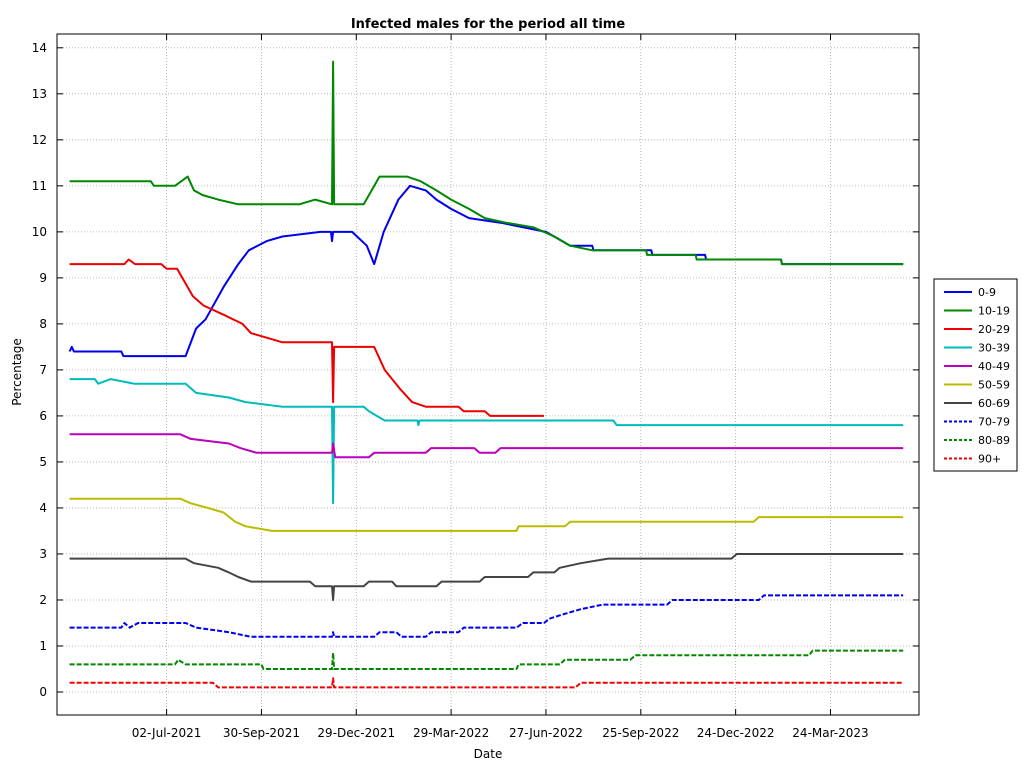 Image resolution: width=1024 pixels, height=768 pixels. Describe the element at coordinates (830, 733) in the screenshot. I see `x-tick-label: 24-Mar-2023` at that location.